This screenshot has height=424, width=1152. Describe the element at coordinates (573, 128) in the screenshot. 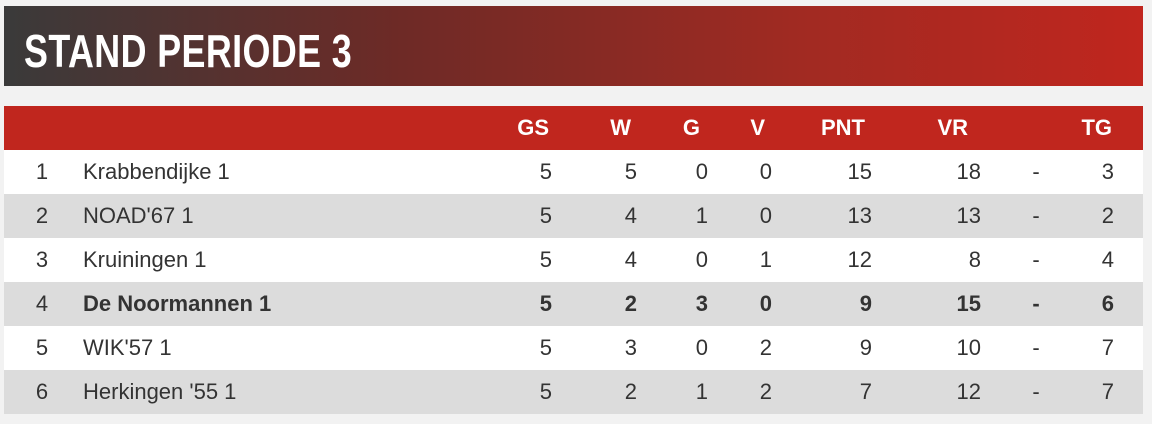

I see `table-header: GS W G V PNT VR TG` at that location.